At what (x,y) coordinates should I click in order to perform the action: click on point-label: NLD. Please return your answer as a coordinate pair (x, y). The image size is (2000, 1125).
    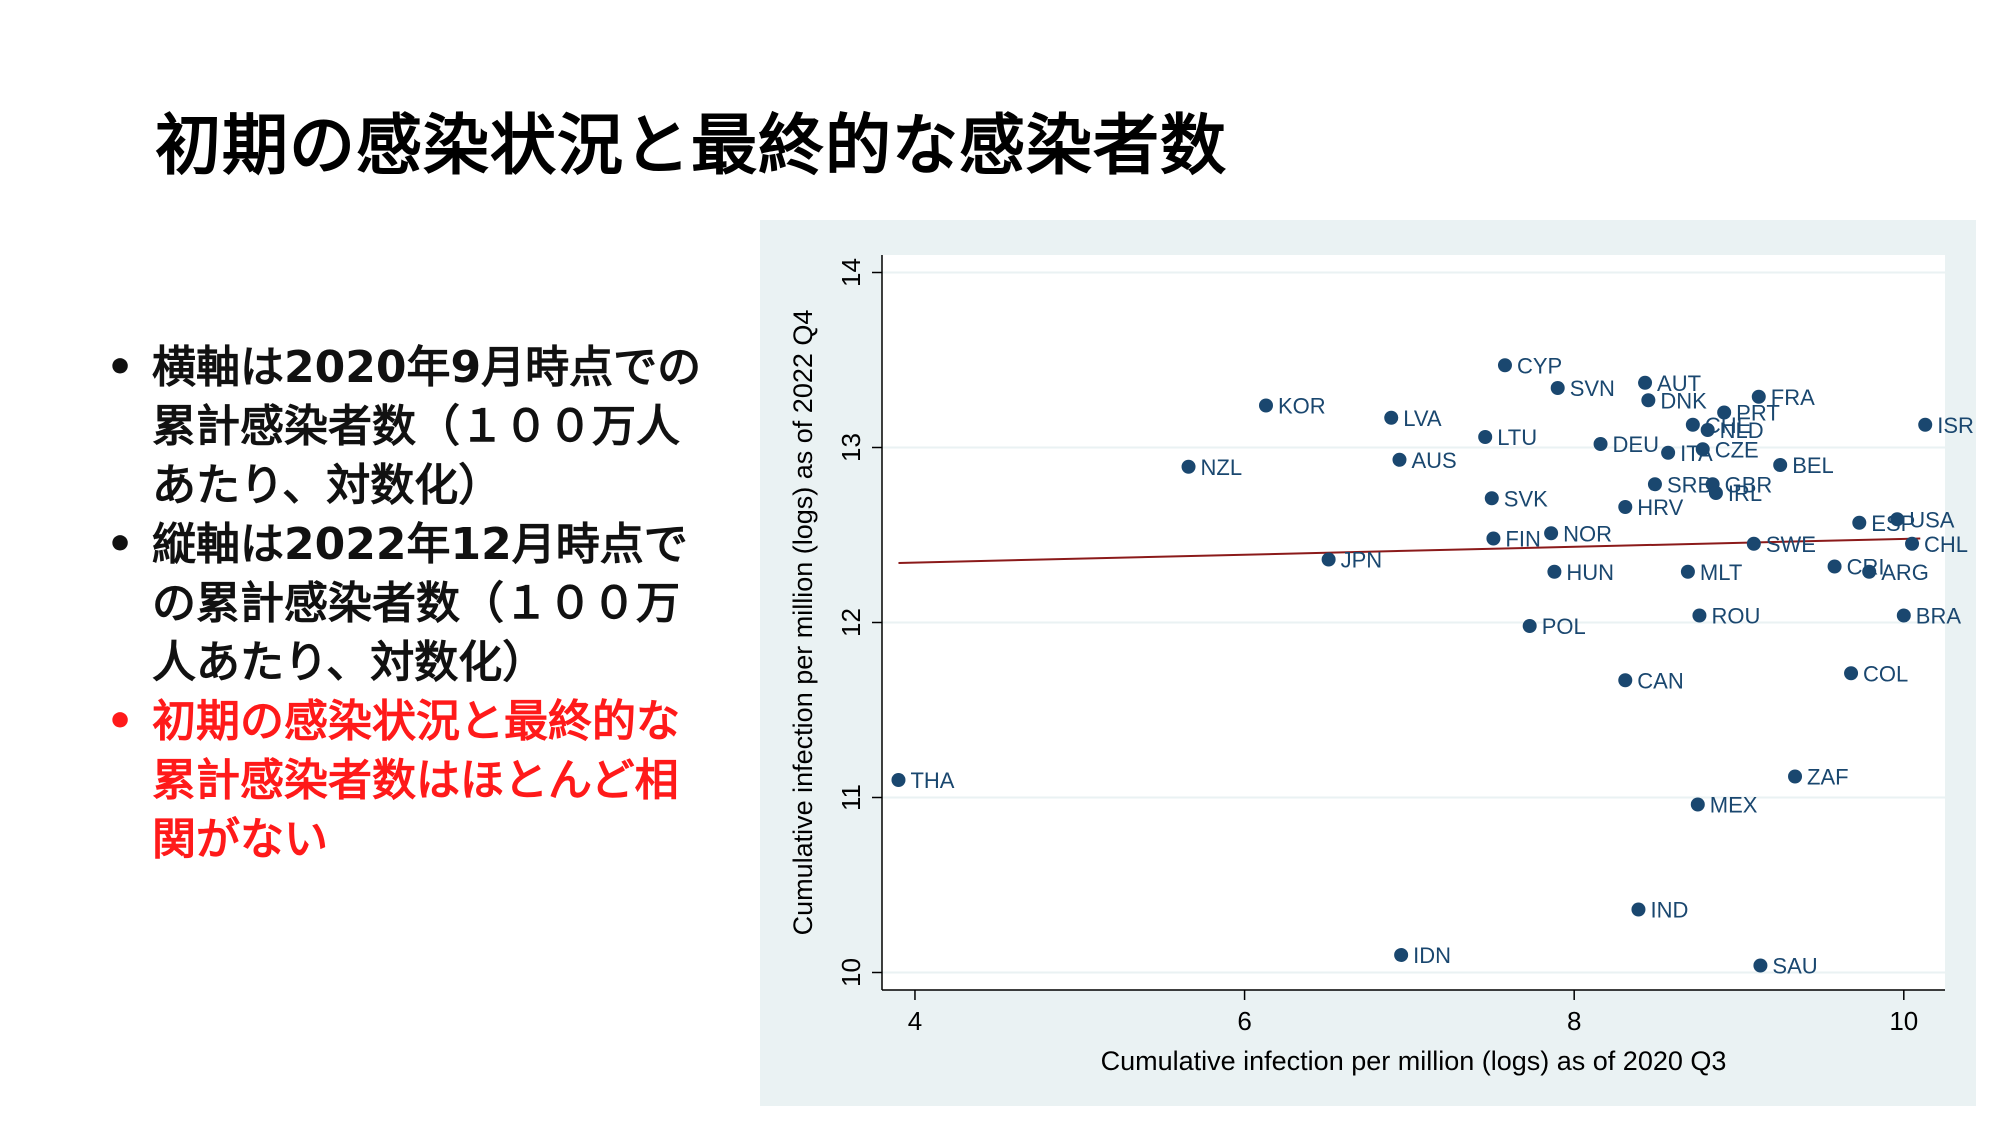
    Looking at the image, I should click on (1742, 430).